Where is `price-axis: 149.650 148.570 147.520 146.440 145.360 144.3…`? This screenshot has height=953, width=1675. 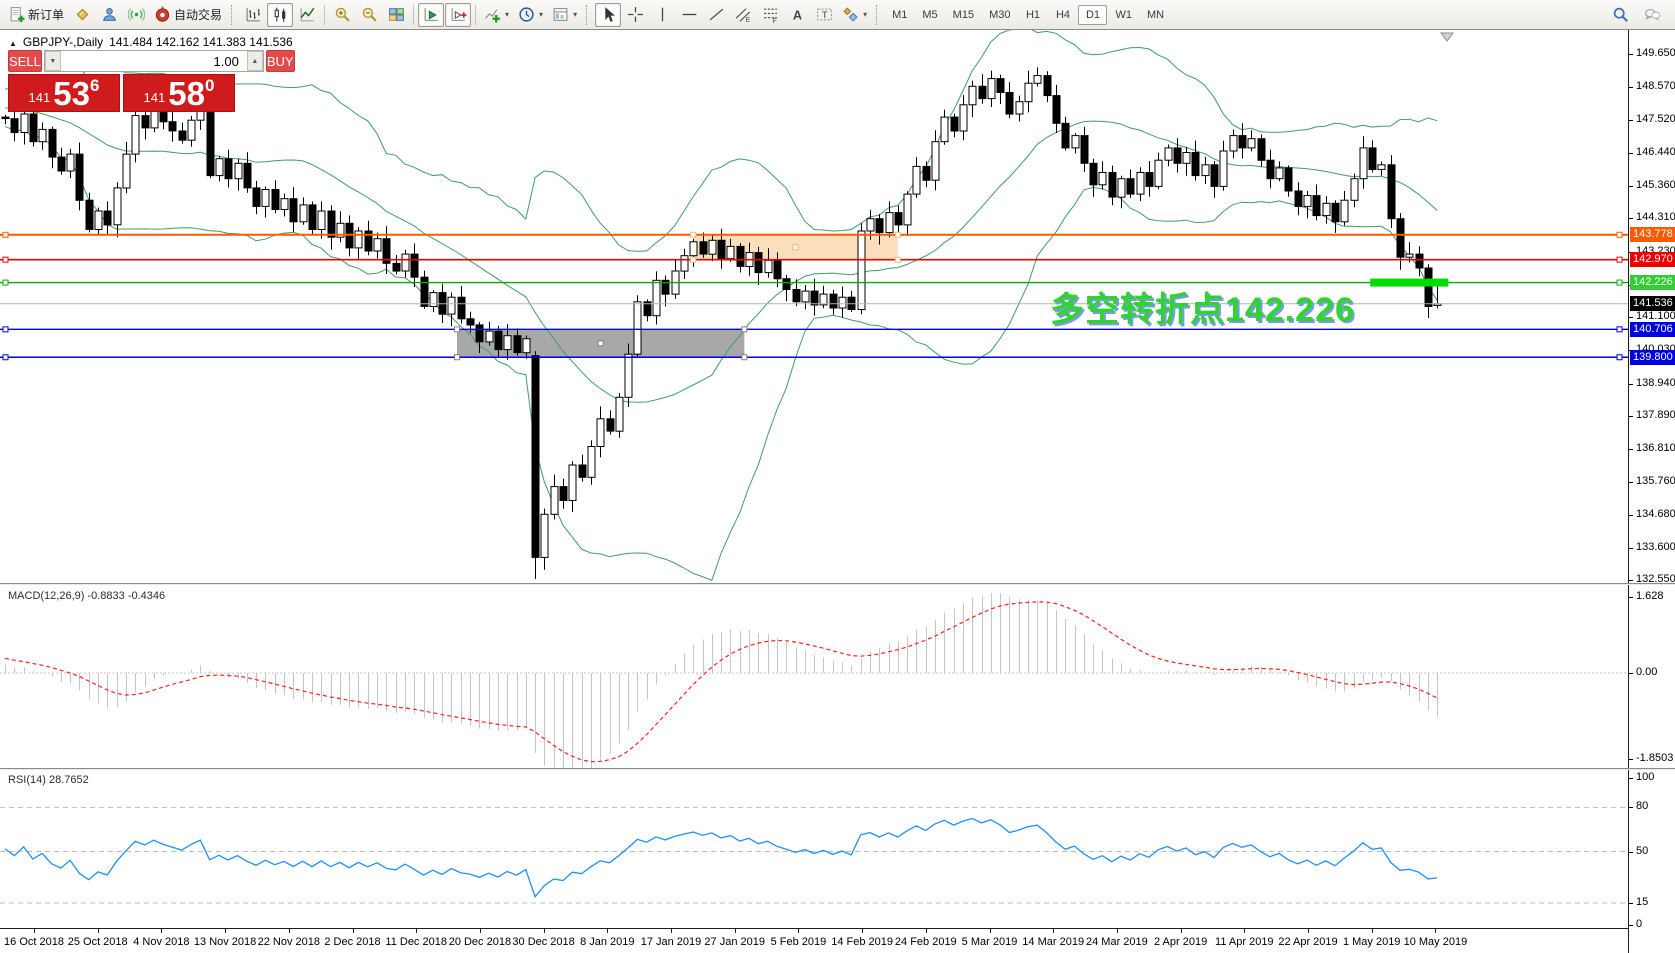
price-axis: 149.650 148.570 147.520 146.440 145.360 144.3… is located at coordinates (1651, 491).